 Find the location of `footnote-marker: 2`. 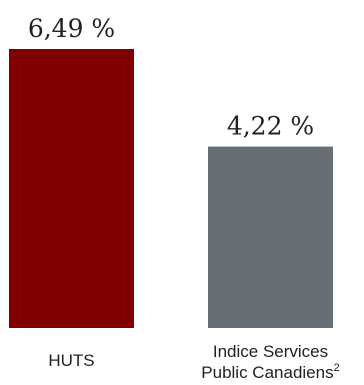

footnote-marker: 2 is located at coordinates (337, 368).